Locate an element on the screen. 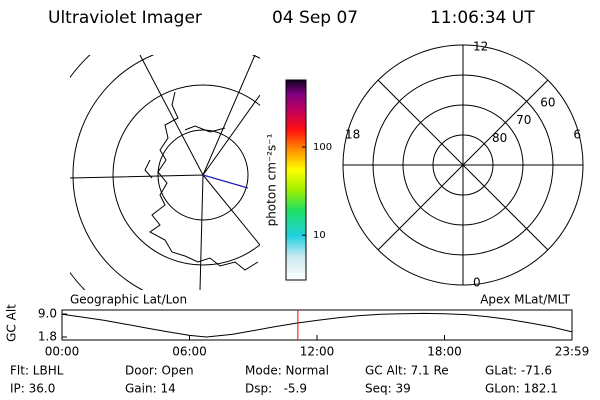 Image resolution: width=600 pixels, height=400 pixels. map-label: Geographic Lat/Lon is located at coordinates (128, 300).